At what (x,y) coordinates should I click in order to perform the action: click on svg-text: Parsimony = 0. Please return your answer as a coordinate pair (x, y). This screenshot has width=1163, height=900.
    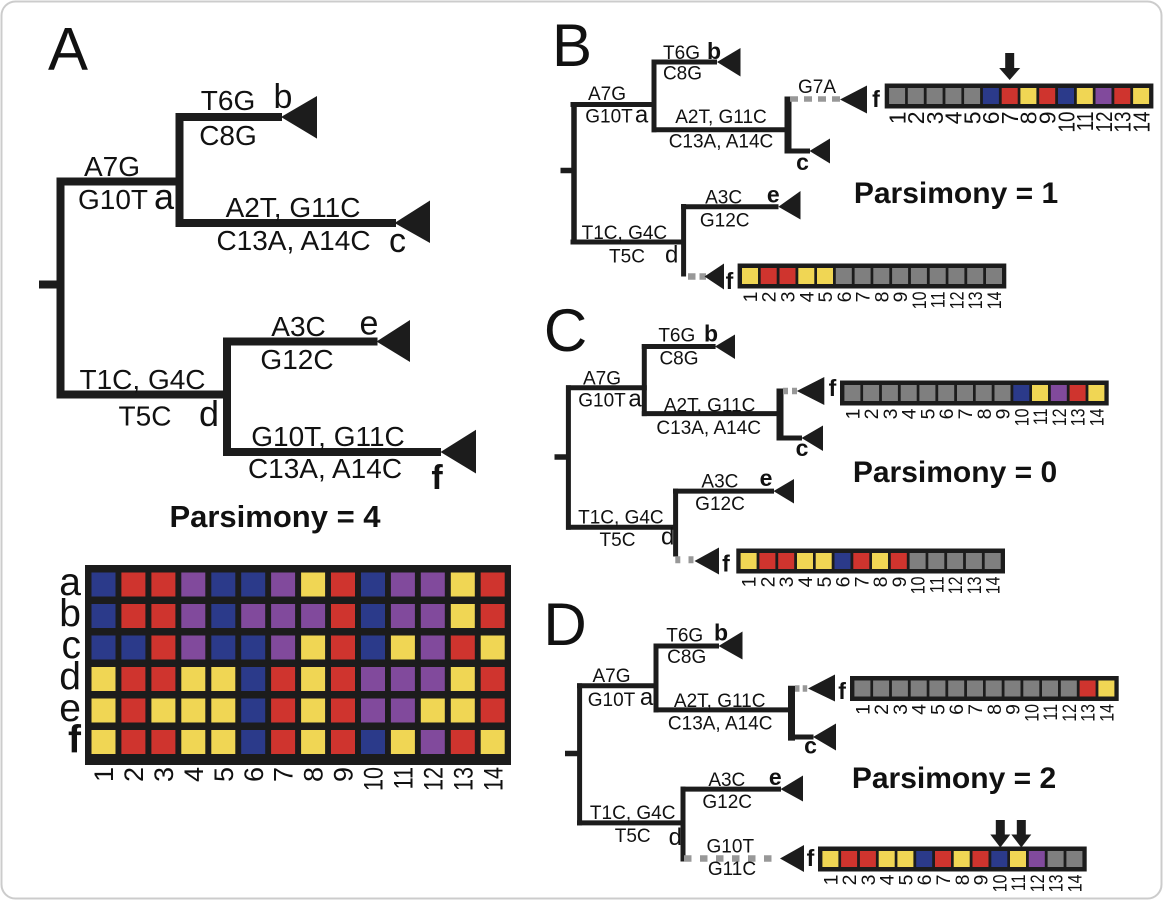
    Looking at the image, I should click on (955, 472).